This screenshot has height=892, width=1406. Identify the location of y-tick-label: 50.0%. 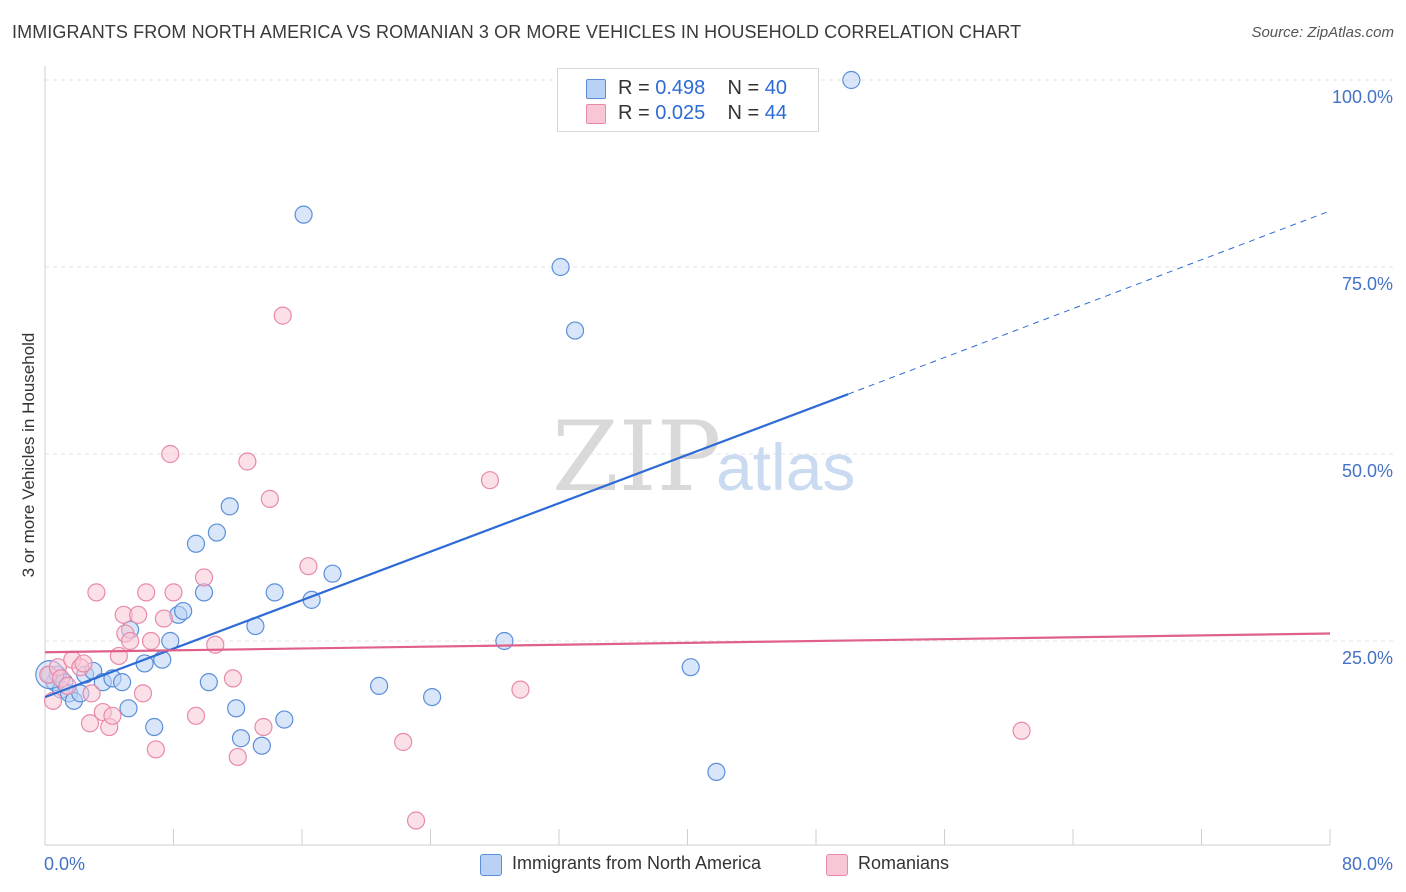
(1367, 471).